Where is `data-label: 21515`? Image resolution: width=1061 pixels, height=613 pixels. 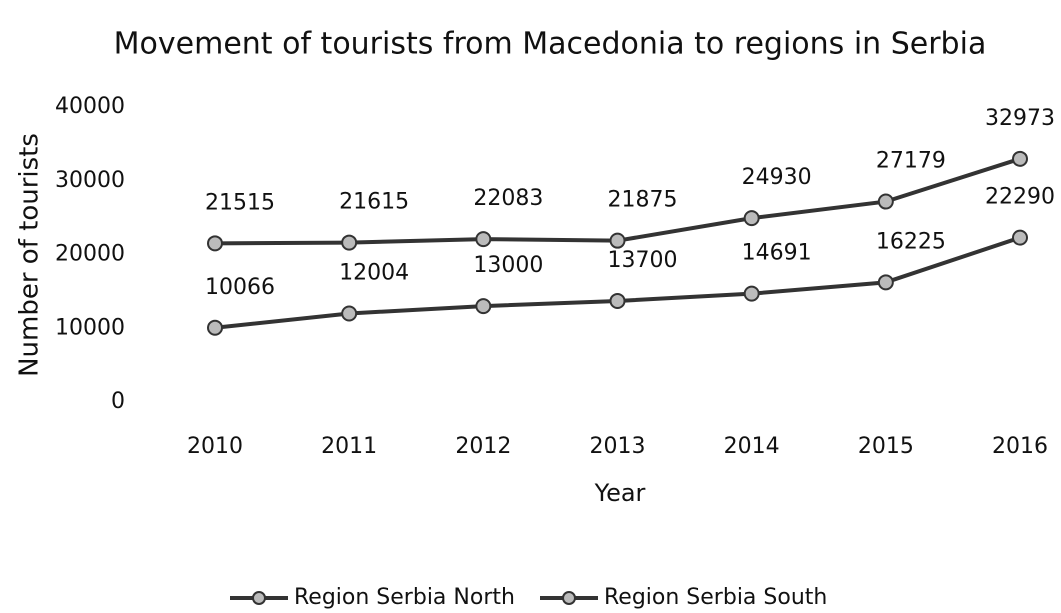 data-label: 21515 is located at coordinates (240, 202).